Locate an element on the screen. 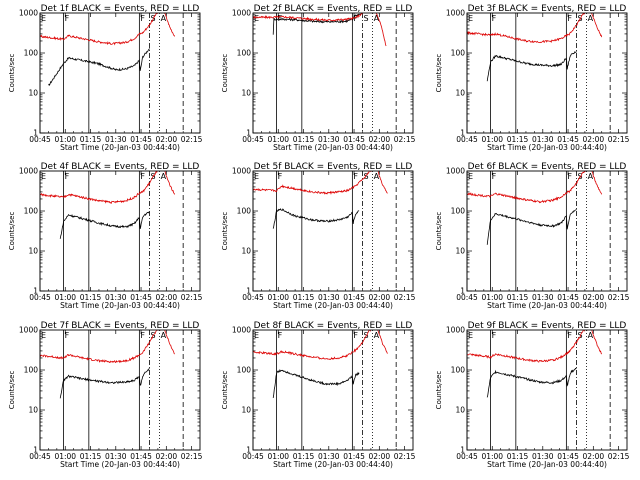  panel-title: Det 4f BLACK = Events, RED = LLD is located at coordinates (120, 167).